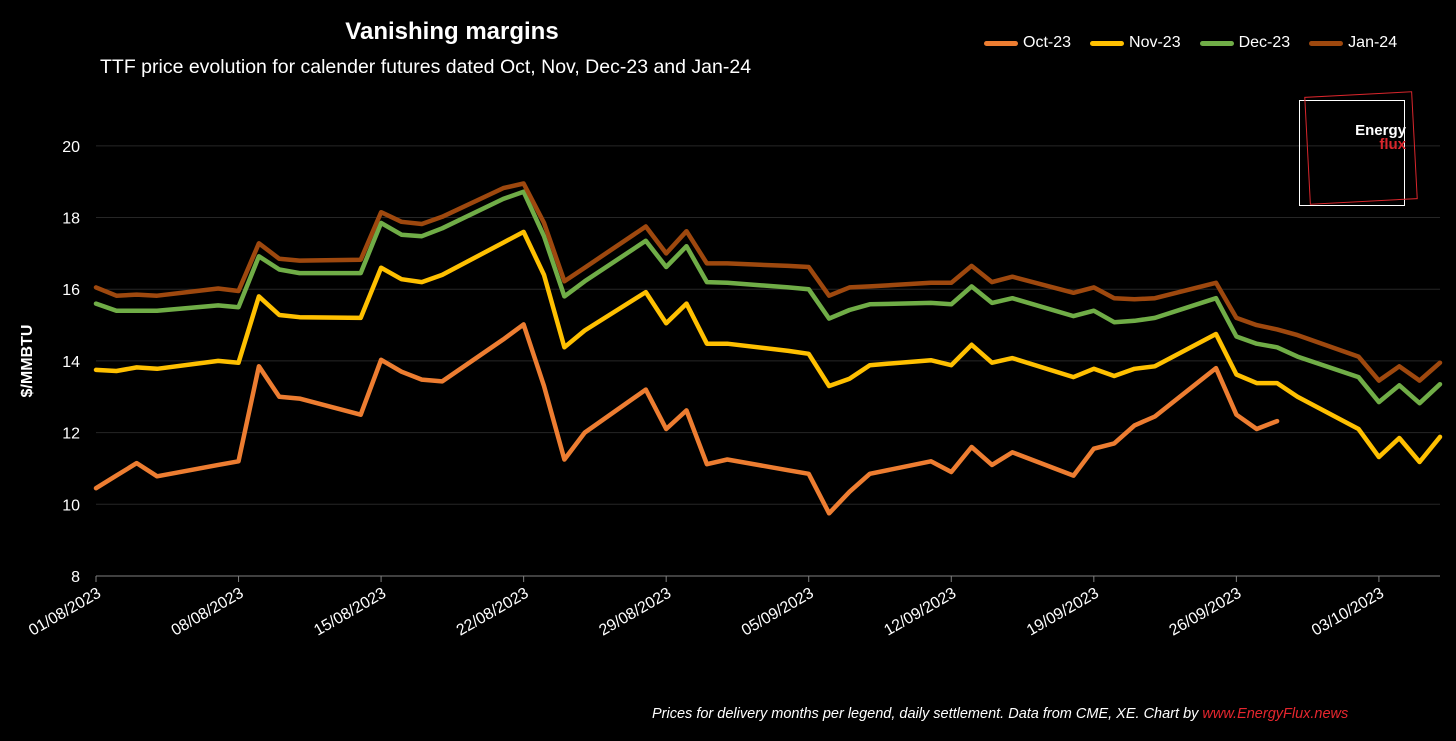  Describe the element at coordinates (1348, 612) in the screenshot. I see `x-tick-label: 03/10/2023` at that location.